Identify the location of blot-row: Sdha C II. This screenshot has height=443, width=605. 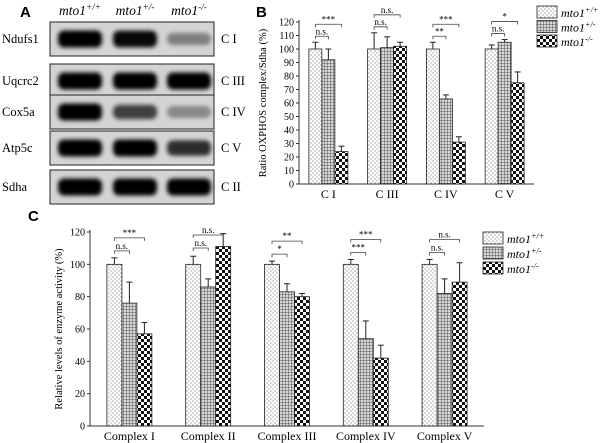
(121, 187).